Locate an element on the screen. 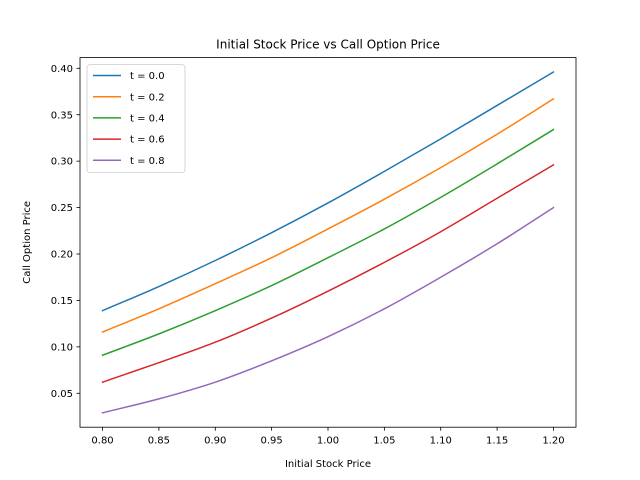  x-tick-label: 0.95 is located at coordinates (272, 441).